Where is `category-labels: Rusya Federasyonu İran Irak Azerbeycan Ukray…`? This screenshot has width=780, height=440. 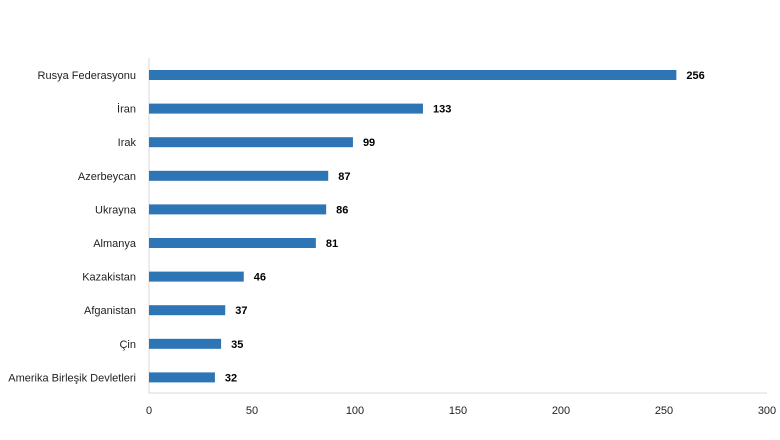 category-labels: Rusya Federasyonu İran Irak Azerbeycan Ukray… is located at coordinates (72, 227).